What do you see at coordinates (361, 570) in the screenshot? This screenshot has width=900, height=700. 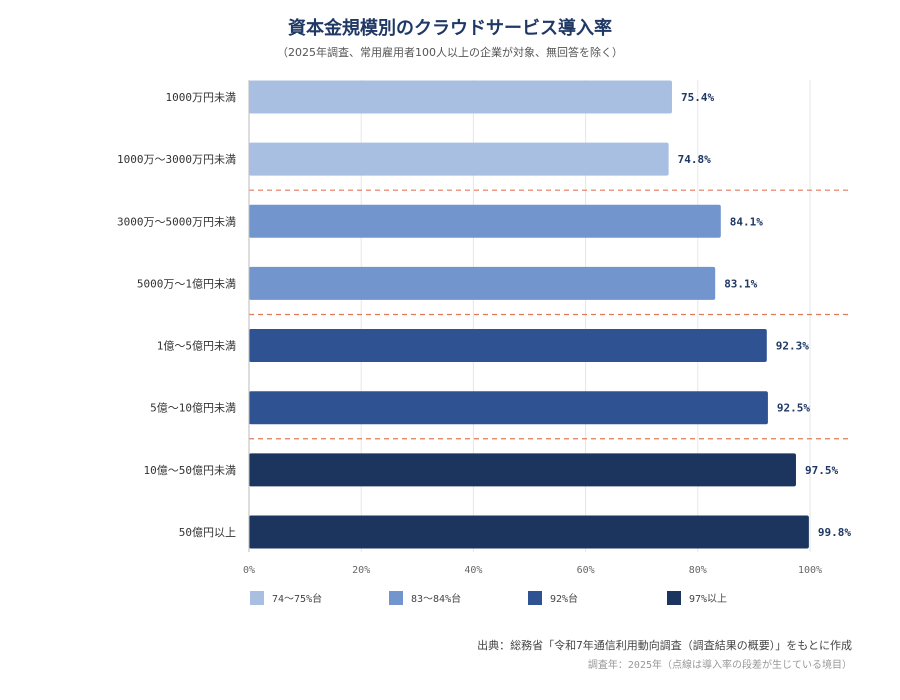 I see `x-tick-label-1: 20%` at bounding box center [361, 570].